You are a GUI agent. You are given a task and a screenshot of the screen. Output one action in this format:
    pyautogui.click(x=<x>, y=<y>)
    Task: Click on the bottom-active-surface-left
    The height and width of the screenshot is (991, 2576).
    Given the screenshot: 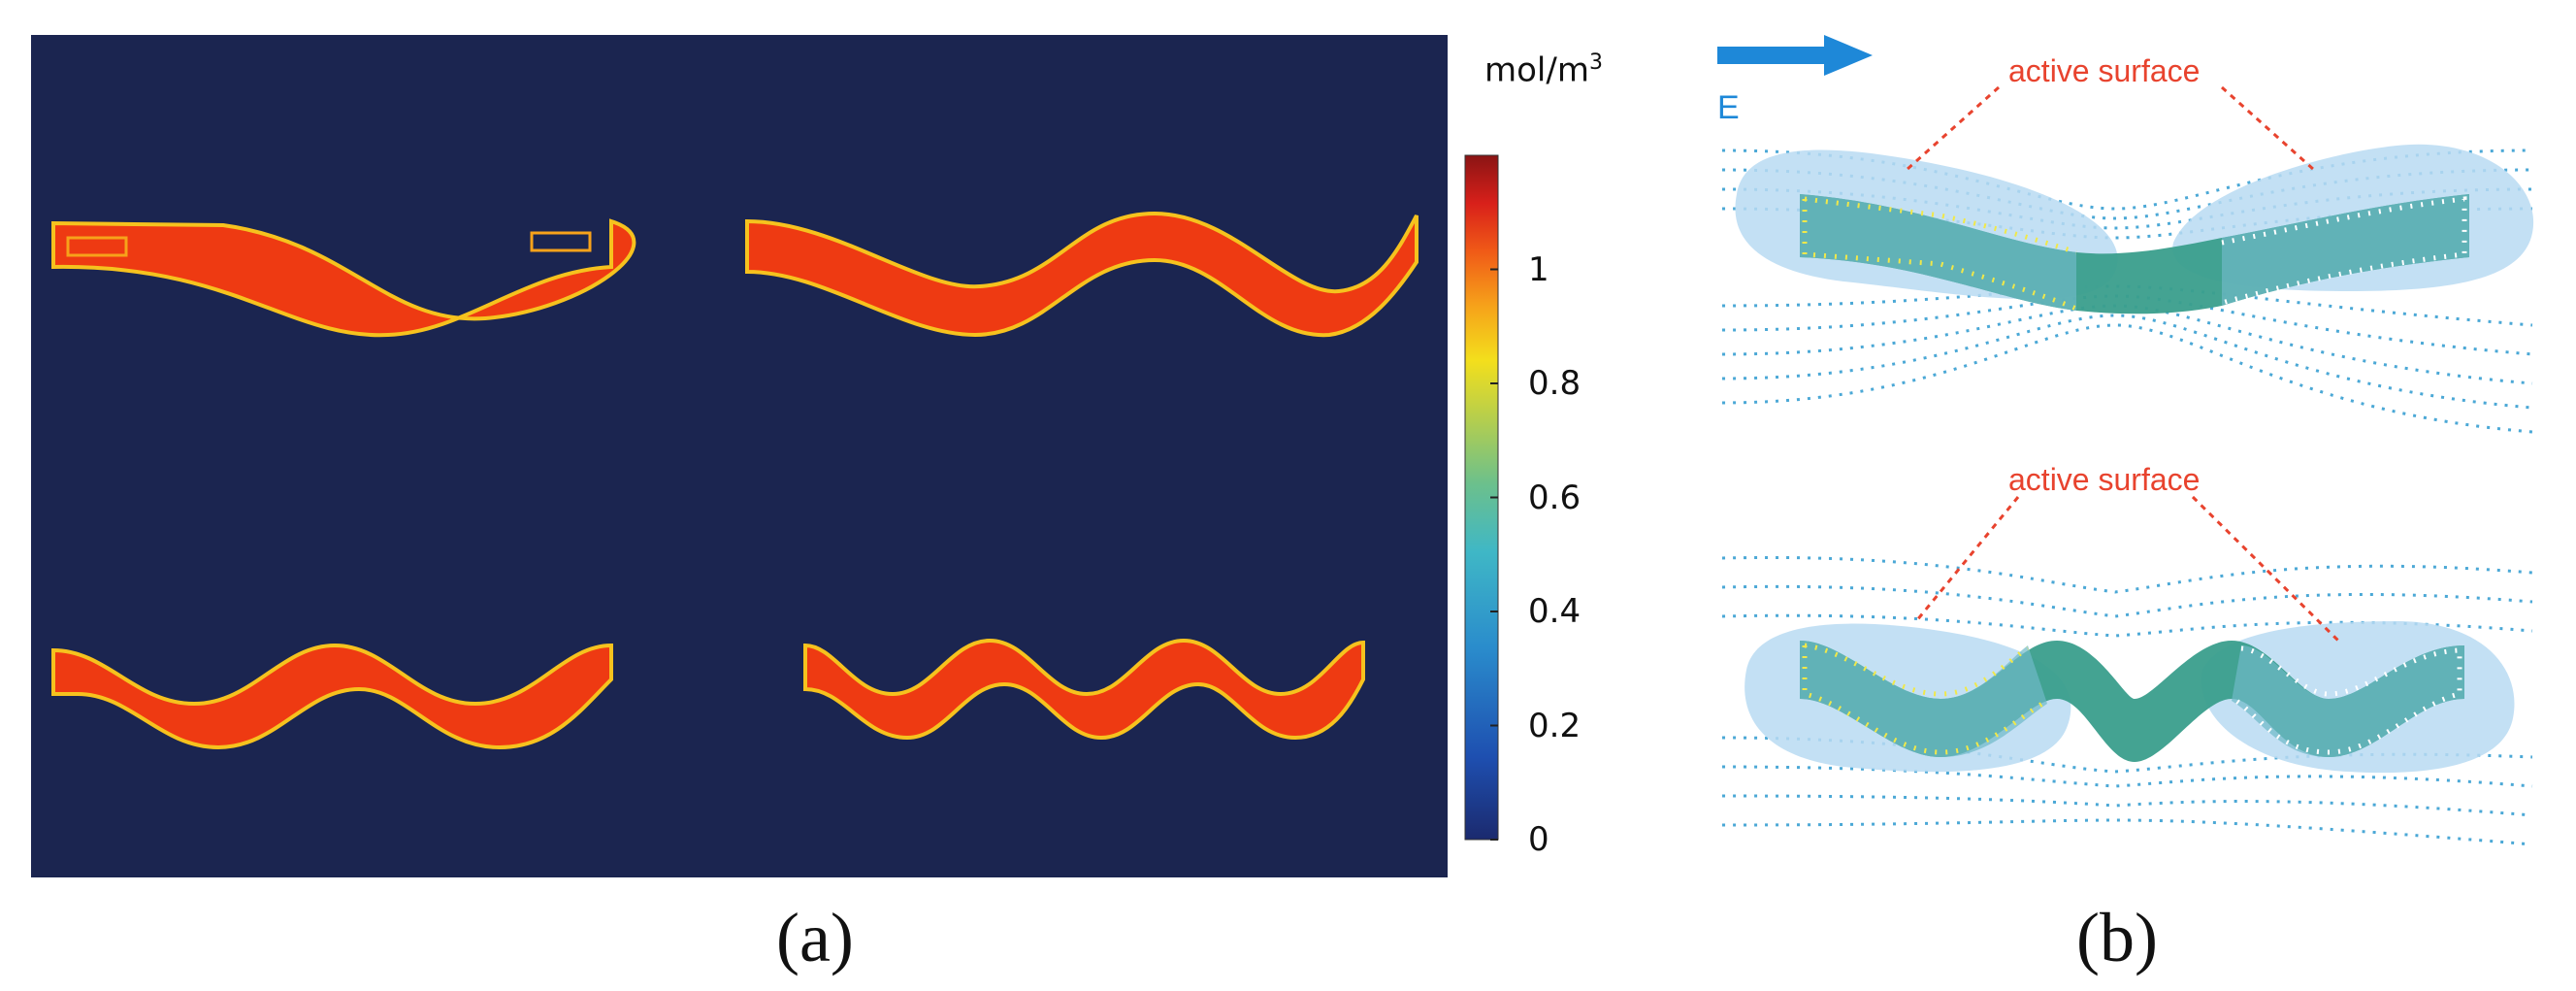 What is the action you would take?
    pyautogui.click(x=1923, y=699)
    